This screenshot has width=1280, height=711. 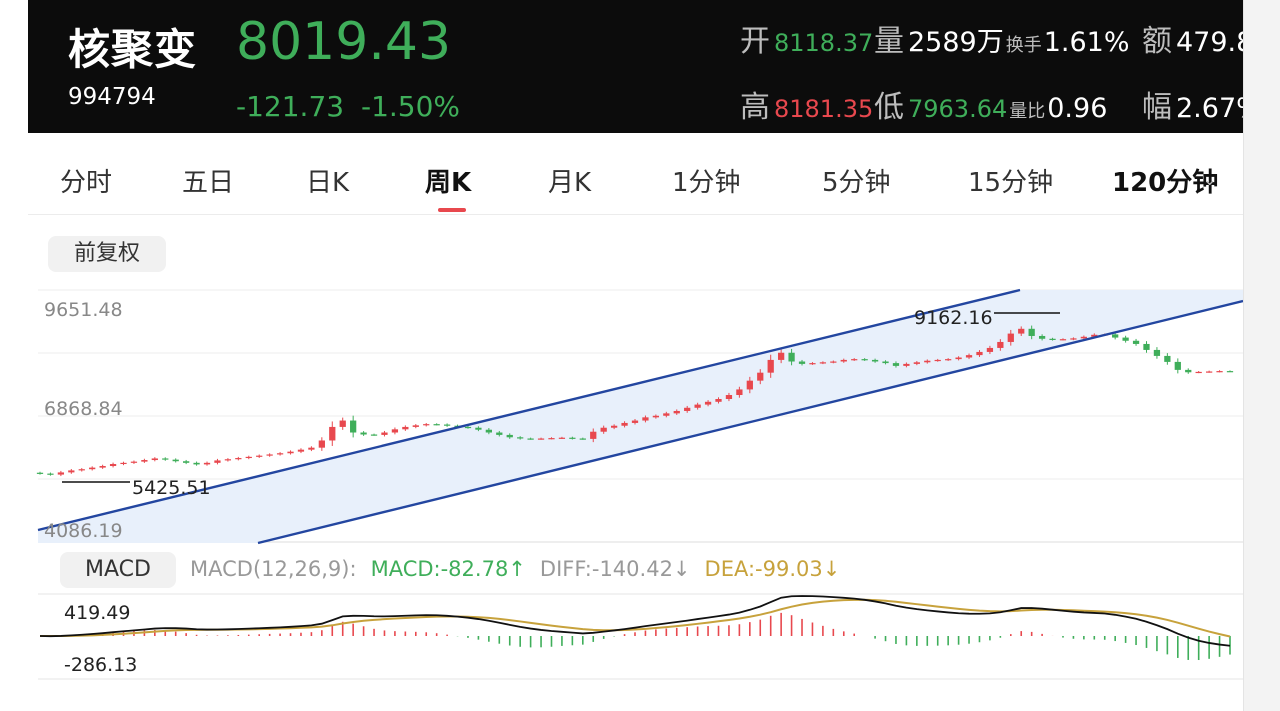 I want to click on macd-value: MACD:-82.78↑, so click(x=448, y=569).